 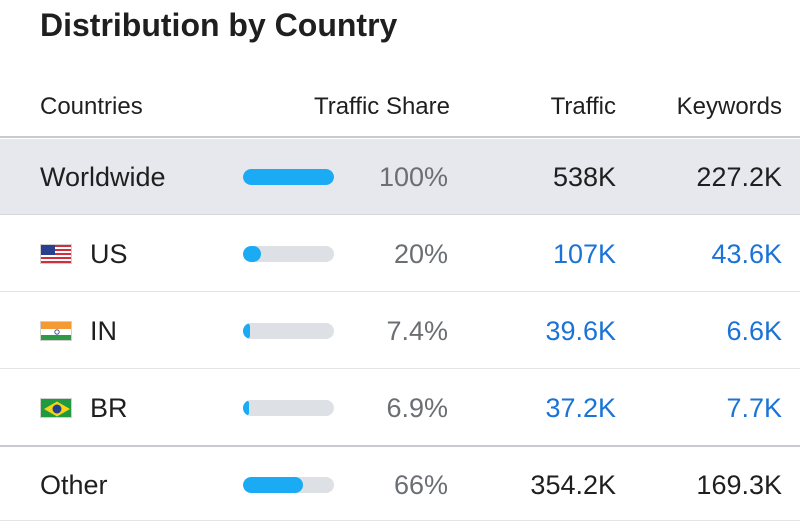 I want to click on header-keywords: Keywords, so click(x=729, y=106).